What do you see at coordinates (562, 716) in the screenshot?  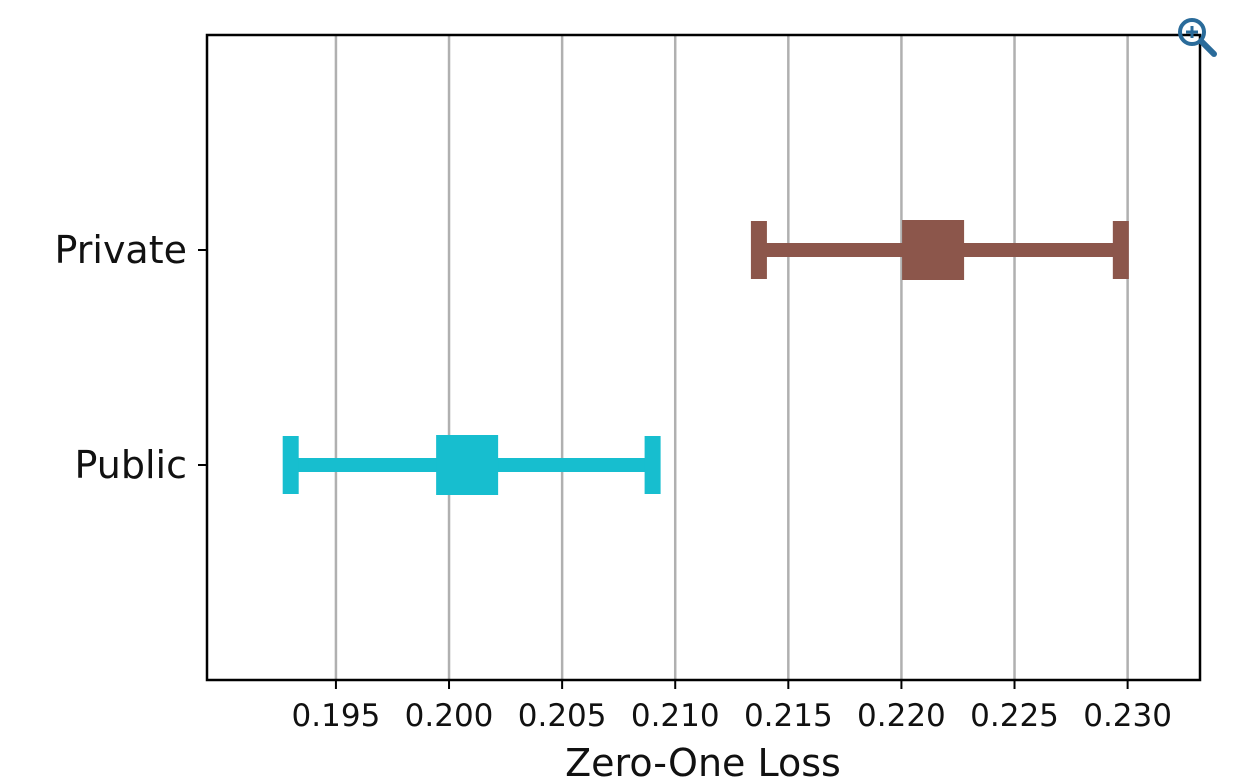 I see `x-tick-label: 0.205` at bounding box center [562, 716].